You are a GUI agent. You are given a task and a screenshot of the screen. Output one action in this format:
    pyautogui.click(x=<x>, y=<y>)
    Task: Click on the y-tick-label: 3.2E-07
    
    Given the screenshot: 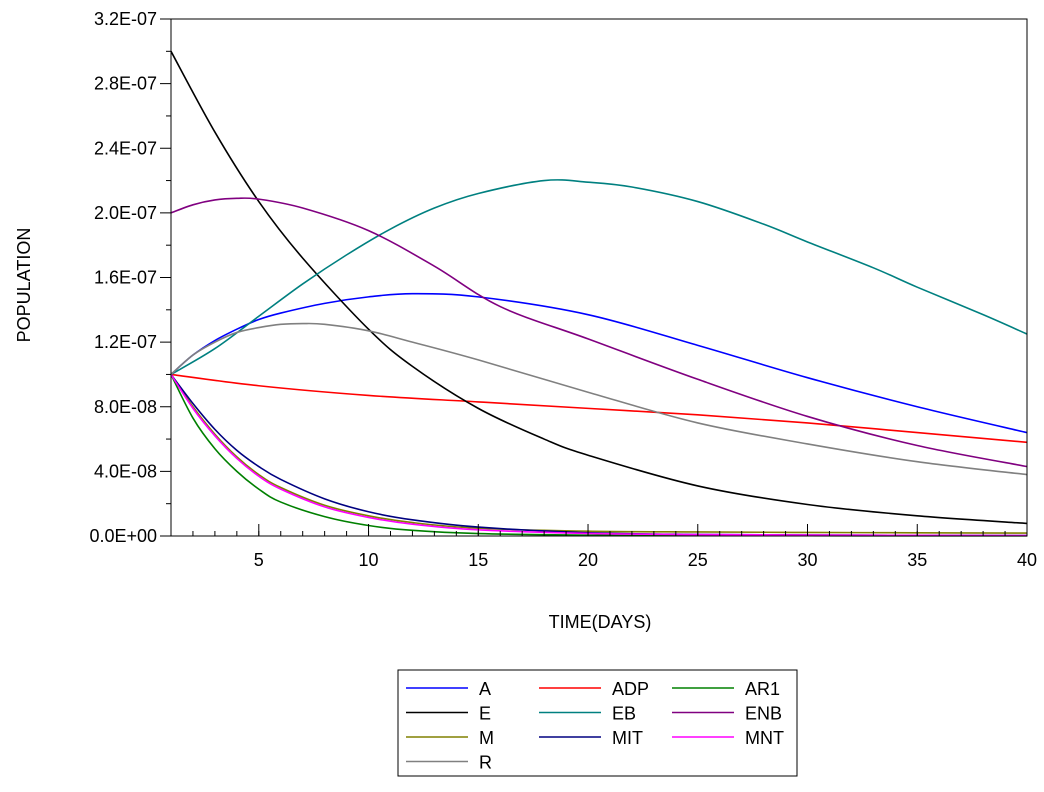 What is the action you would take?
    pyautogui.click(x=125, y=19)
    